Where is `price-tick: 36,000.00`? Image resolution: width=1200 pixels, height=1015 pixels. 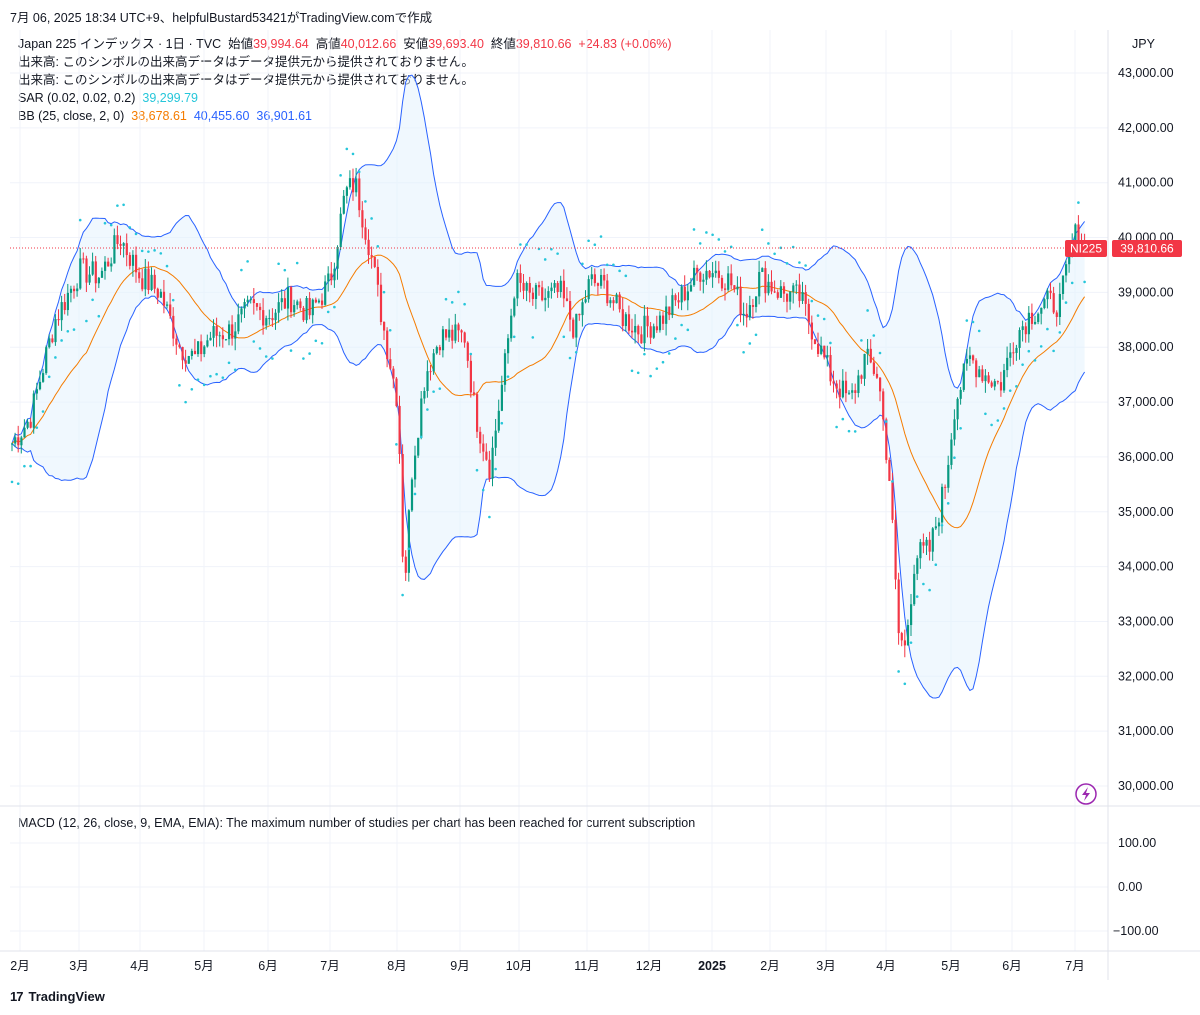 price-tick: 36,000.00 is located at coordinates (1146, 457).